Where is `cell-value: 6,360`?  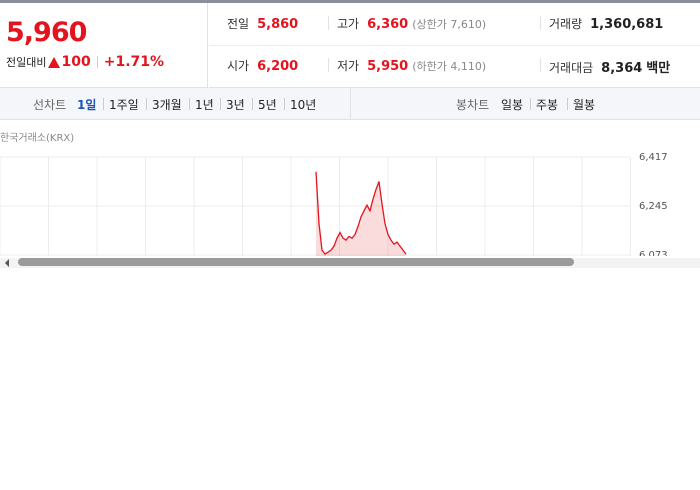
cell-value: 6,360 is located at coordinates (388, 24).